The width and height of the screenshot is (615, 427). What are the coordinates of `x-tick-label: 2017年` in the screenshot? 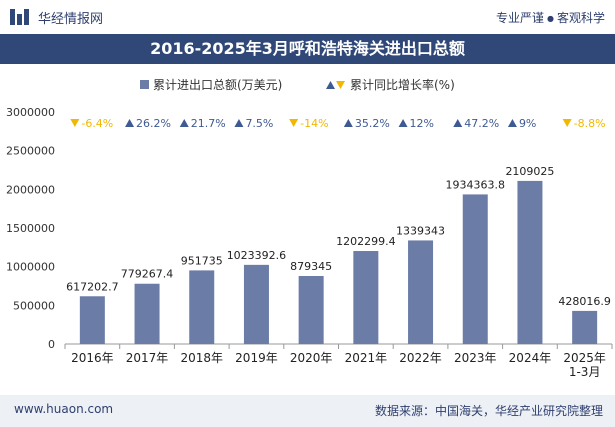 It's located at (147, 358).